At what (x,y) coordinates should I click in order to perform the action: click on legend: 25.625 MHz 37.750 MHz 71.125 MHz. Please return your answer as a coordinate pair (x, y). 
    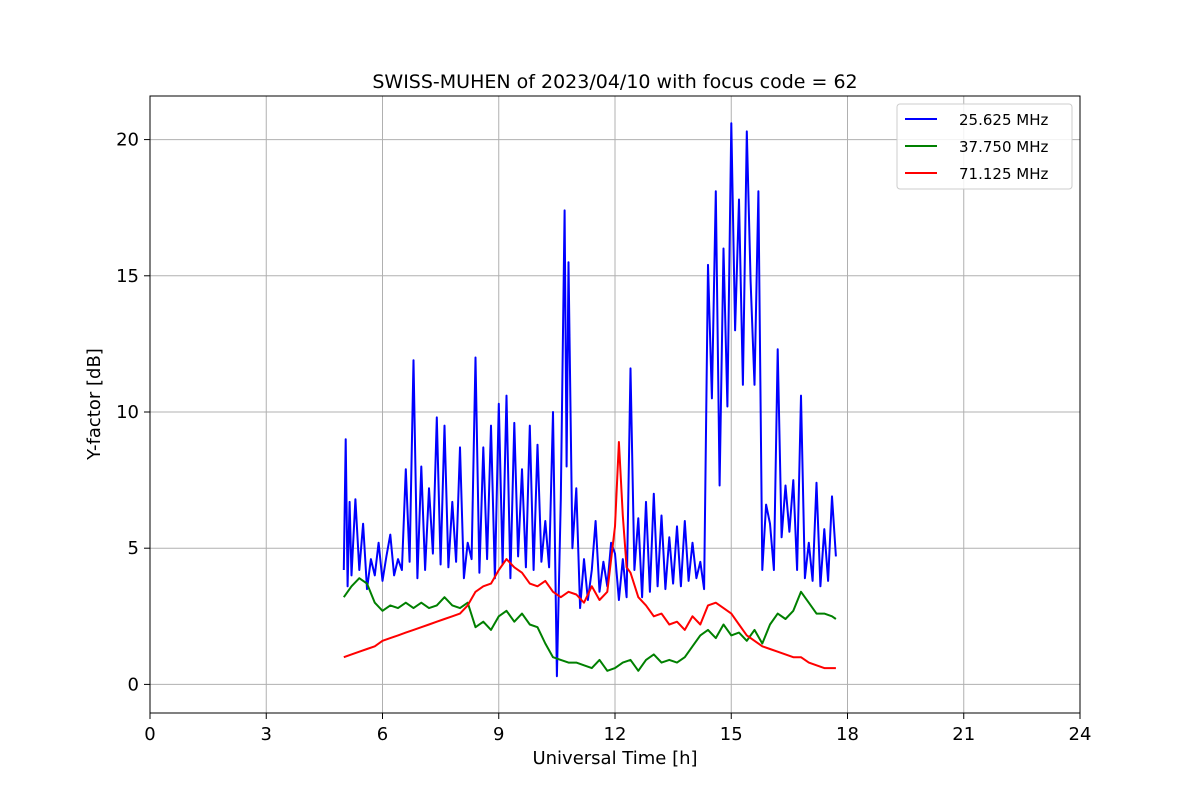
    Looking at the image, I should click on (984, 146).